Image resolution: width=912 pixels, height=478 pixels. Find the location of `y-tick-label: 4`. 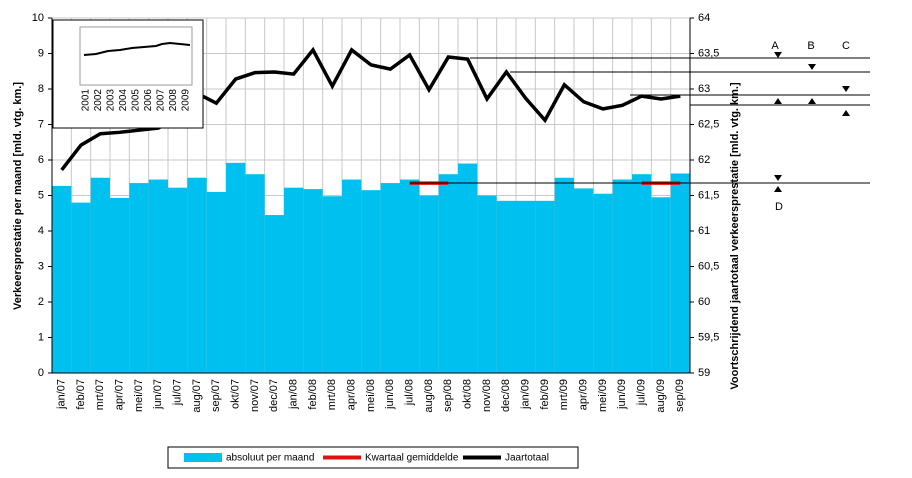

y-tick-label: 4 is located at coordinates (41, 231).